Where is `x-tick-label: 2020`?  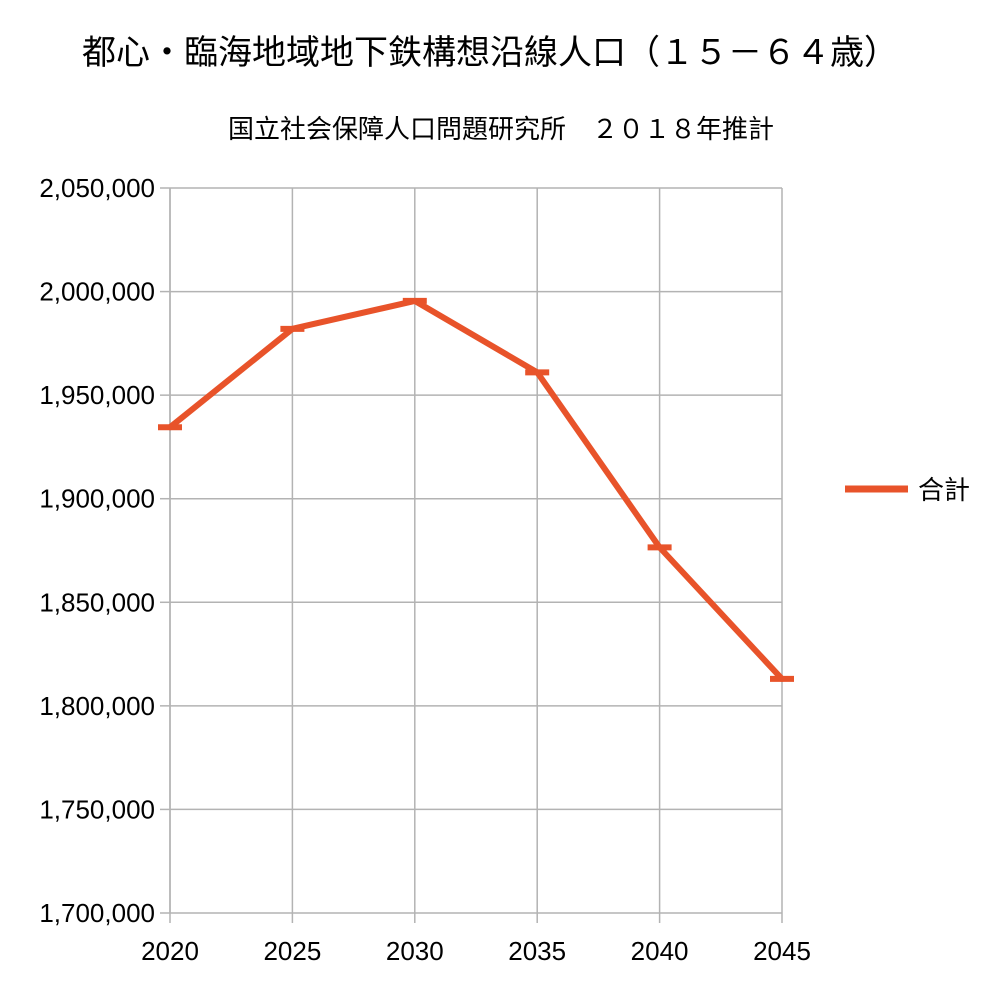 x-tick-label: 2020 is located at coordinates (170, 951).